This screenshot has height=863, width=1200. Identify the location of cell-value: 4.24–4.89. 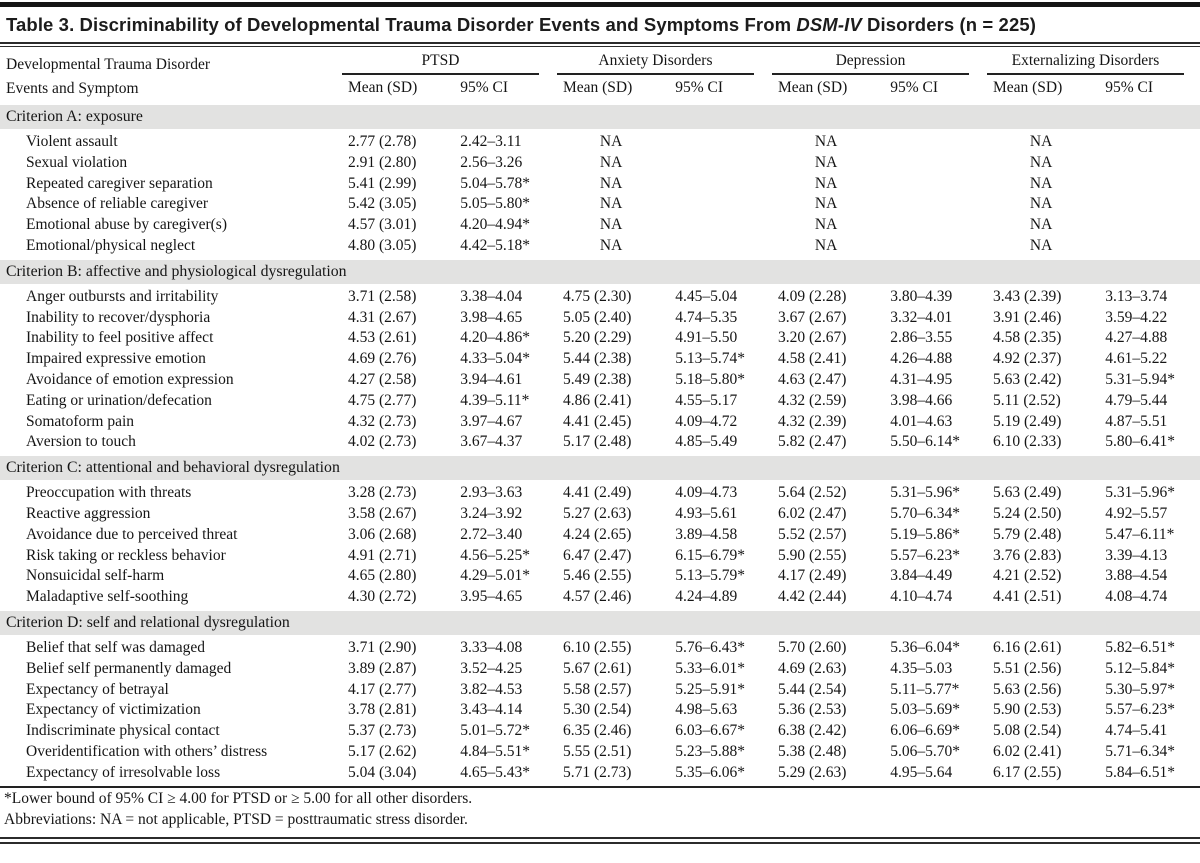
(706, 597).